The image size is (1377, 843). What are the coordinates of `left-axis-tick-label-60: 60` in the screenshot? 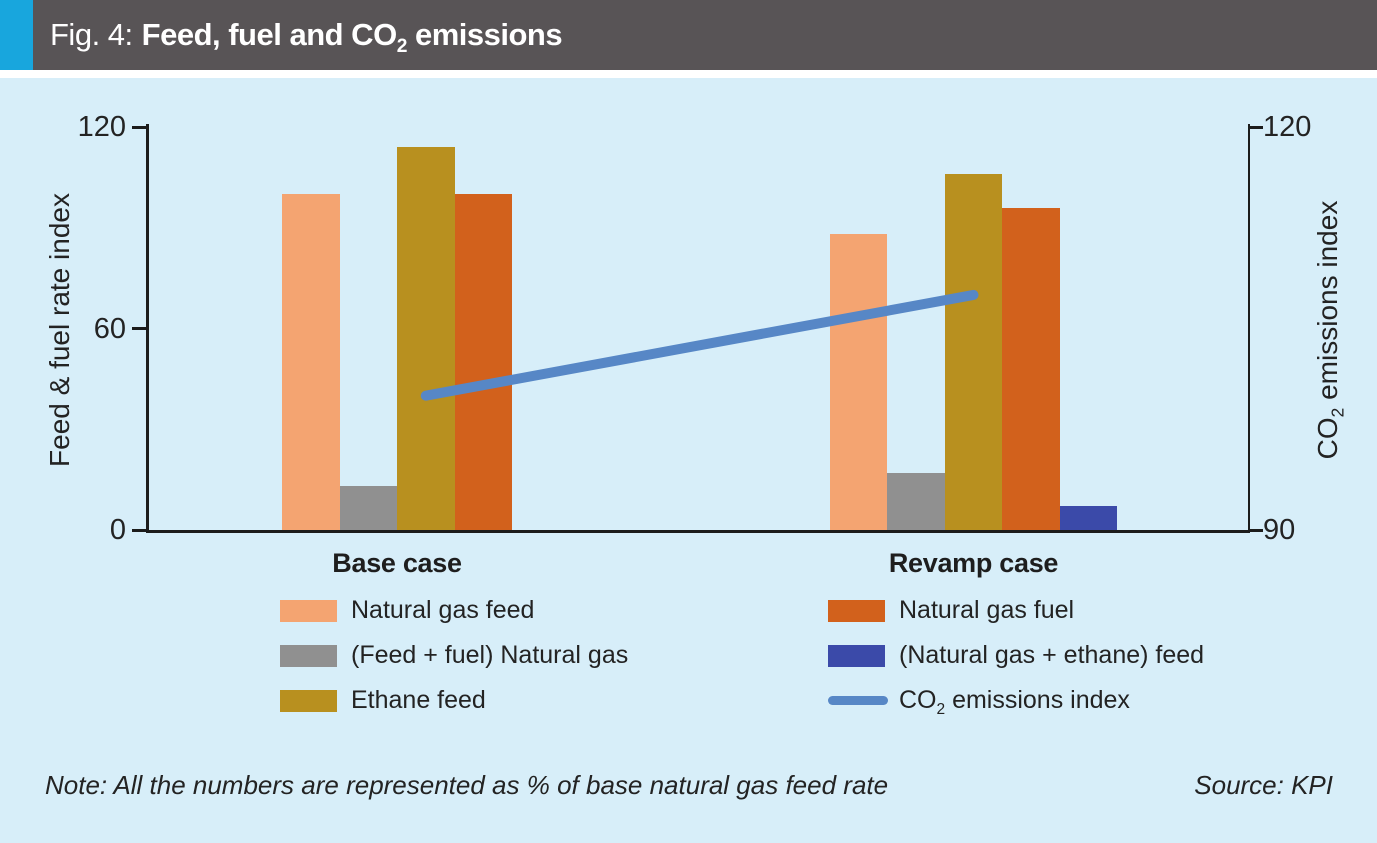 It's located at (109, 328).